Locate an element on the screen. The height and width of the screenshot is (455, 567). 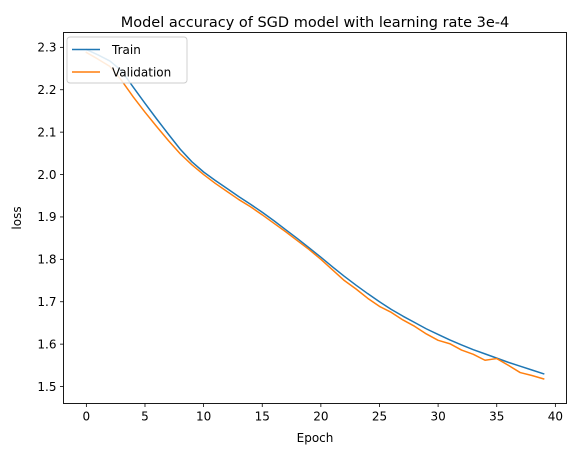
x-axis: 0 5 10 15 20 25 30 35 40 is located at coordinates (323, 413).